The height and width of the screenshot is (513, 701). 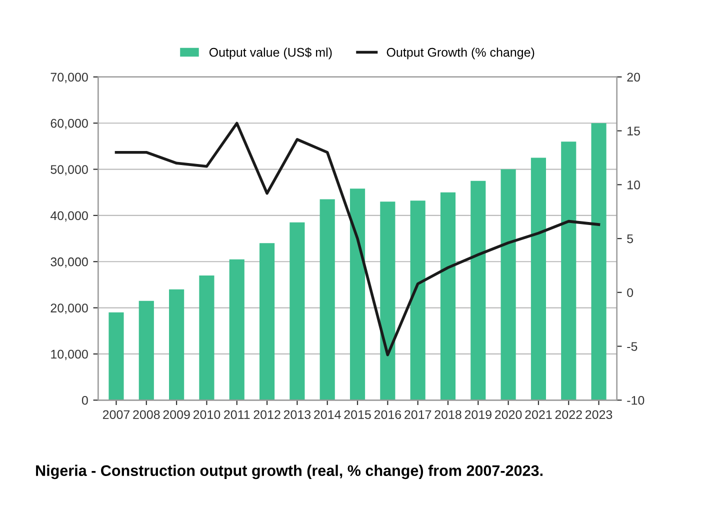 I want to click on x-tick-label: 2018, so click(x=448, y=415).